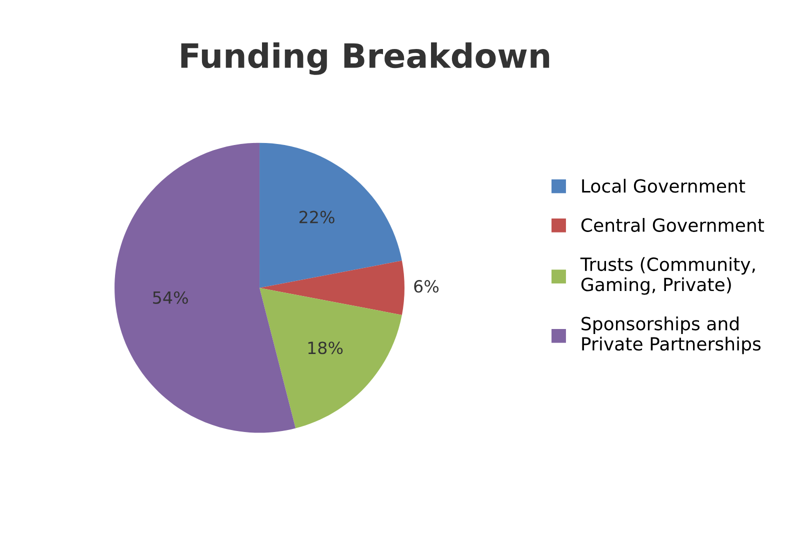  Describe the element at coordinates (664, 185) in the screenshot. I see `legend-label: Local Government` at that location.